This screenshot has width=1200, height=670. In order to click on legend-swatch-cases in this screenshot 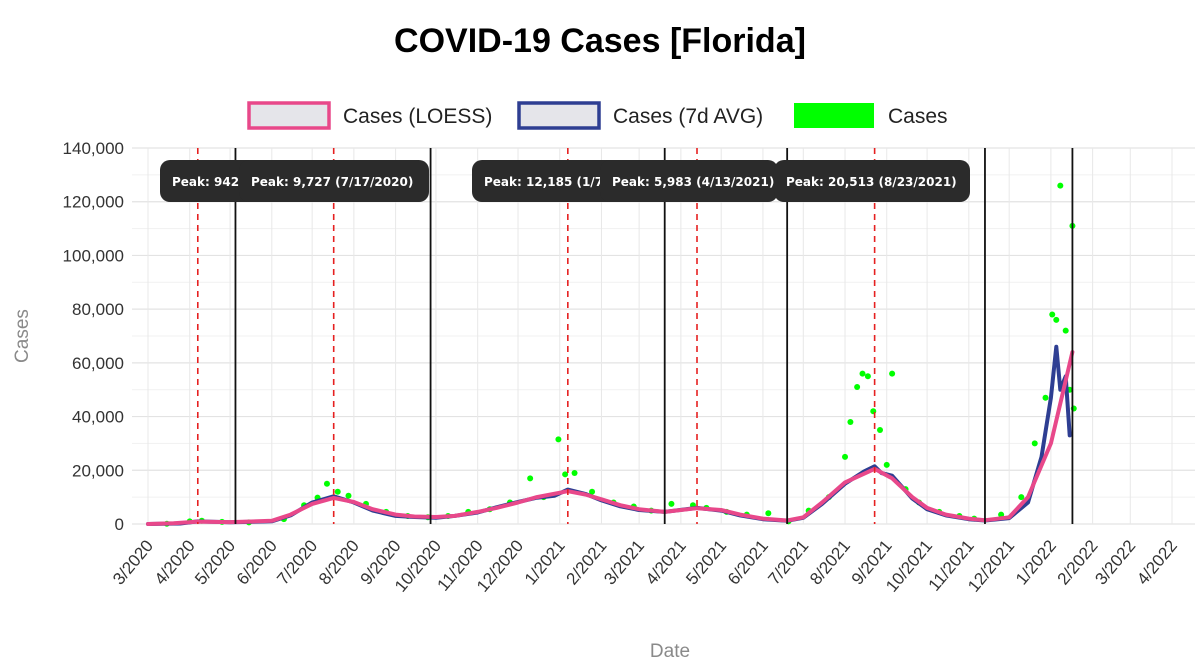, I will do `click(834, 115)`.